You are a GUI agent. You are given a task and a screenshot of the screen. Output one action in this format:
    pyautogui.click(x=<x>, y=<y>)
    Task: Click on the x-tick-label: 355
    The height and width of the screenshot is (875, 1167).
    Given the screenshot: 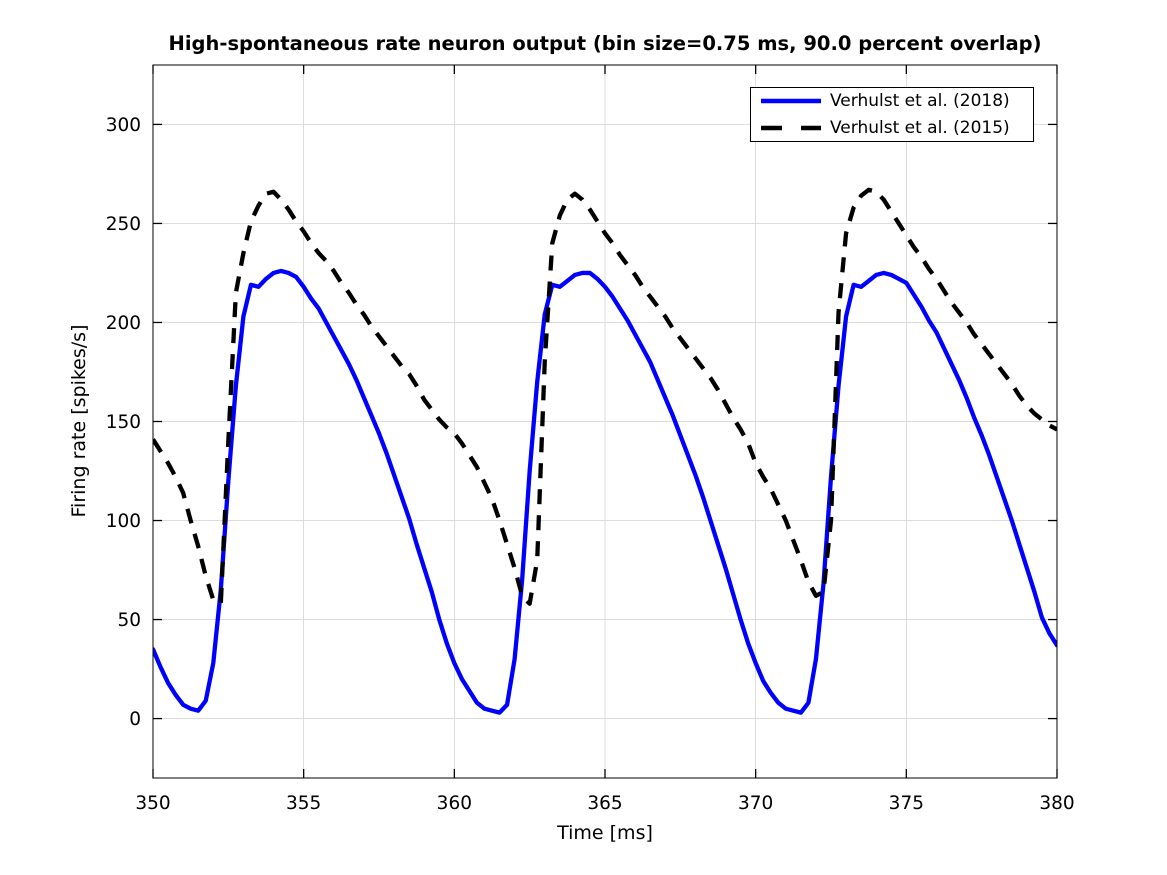 What is the action you would take?
    pyautogui.click(x=303, y=803)
    